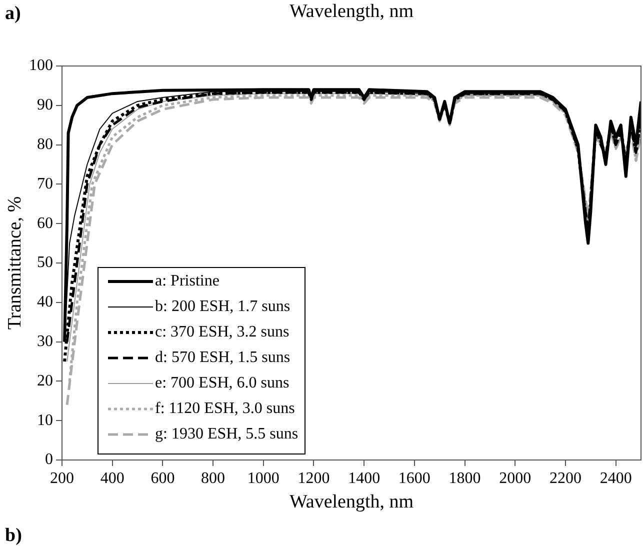 Image resolution: width=643 pixels, height=546 pixels. I want to click on legend-label: e: 700 ESH, 6.0 suns, so click(222, 383).